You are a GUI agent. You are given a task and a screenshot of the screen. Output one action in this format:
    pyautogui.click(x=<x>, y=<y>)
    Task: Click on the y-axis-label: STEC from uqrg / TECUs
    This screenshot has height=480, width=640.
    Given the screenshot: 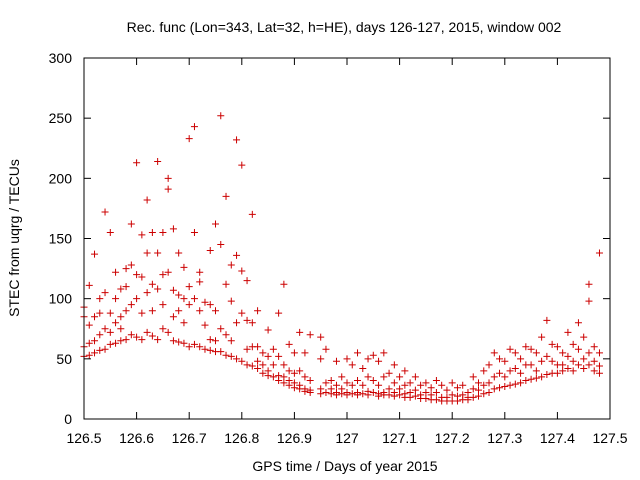 What is the action you would take?
    pyautogui.click(x=14, y=238)
    